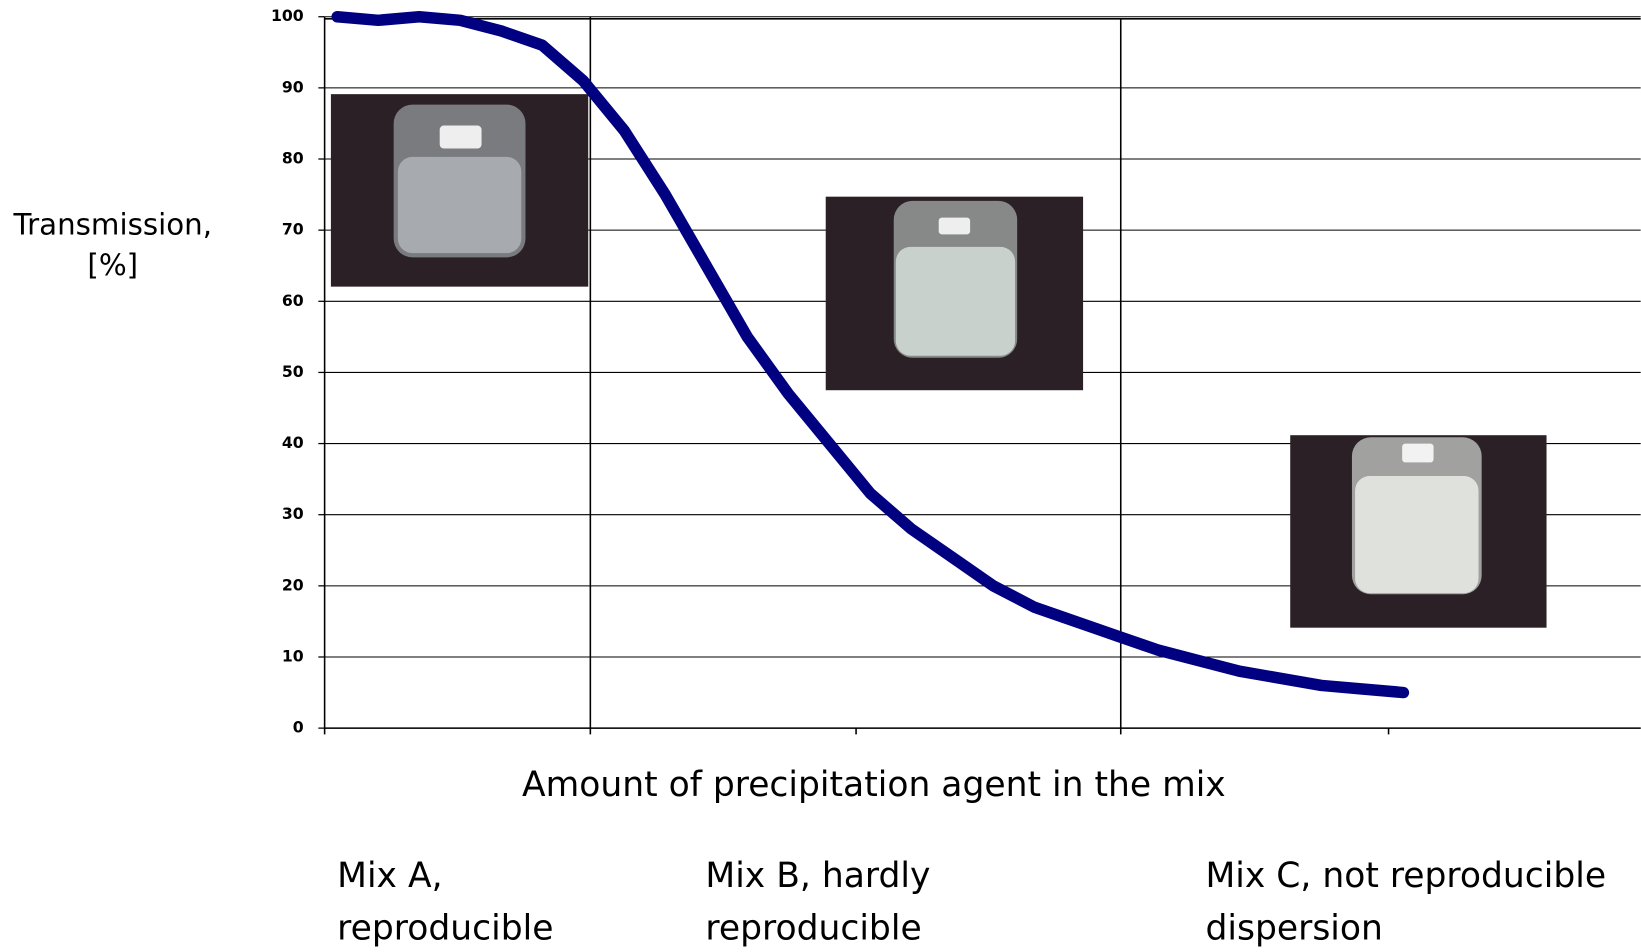 This screenshot has width=1641, height=952. Describe the element at coordinates (293, 229) in the screenshot. I see `y-tick-label: 70` at that location.